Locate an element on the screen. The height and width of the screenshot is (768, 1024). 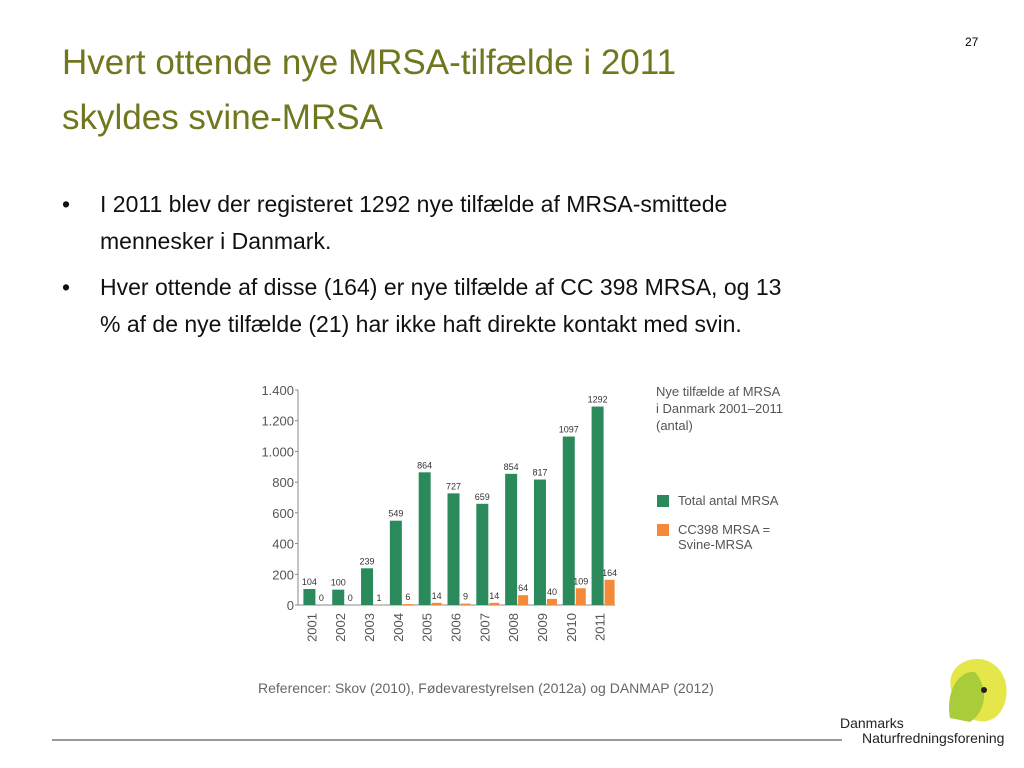
slide-number: 27 is located at coordinates (972, 42).